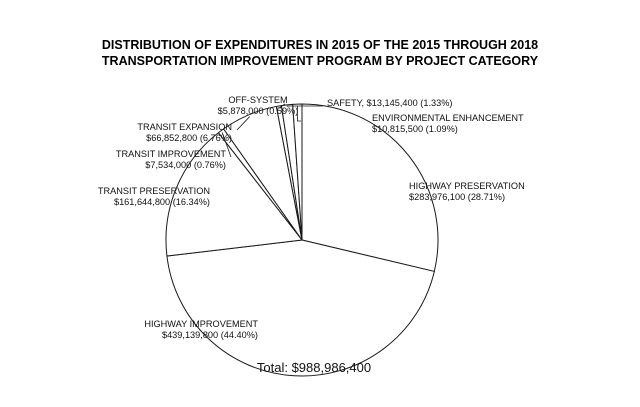 The image size is (640, 407). I want to click on leader-line-safety, so click(304, 106).